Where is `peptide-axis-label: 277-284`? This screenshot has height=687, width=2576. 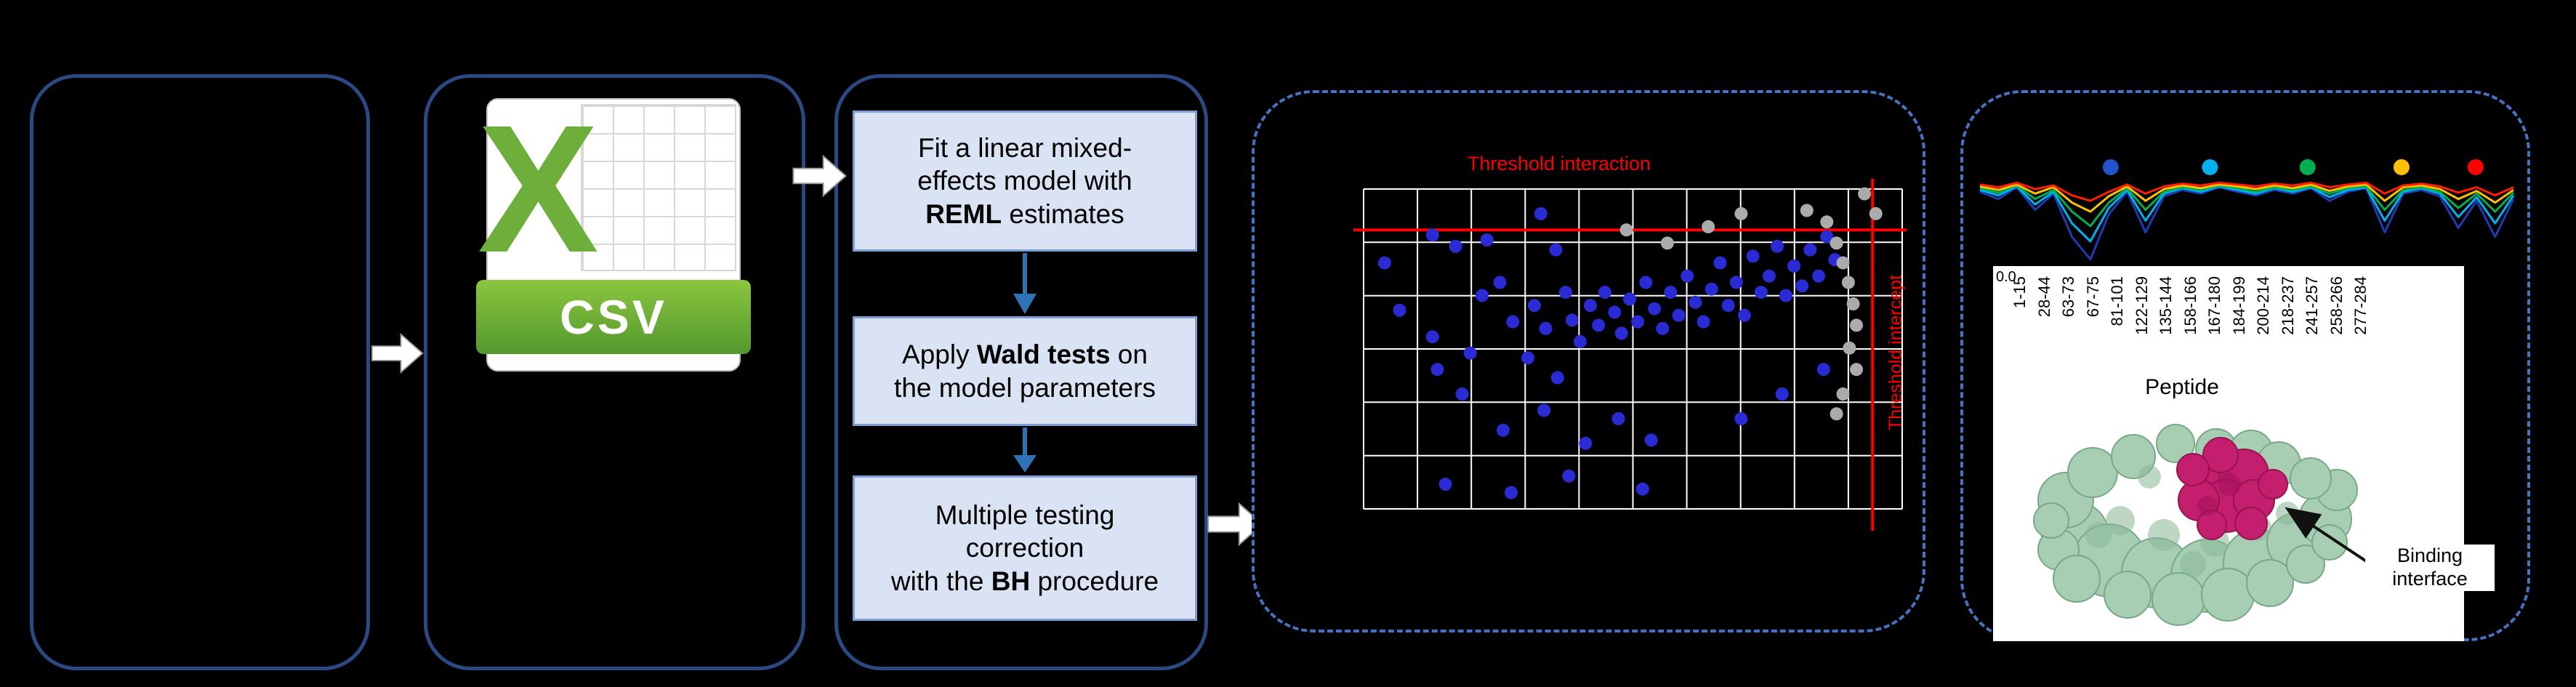
peptide-axis-label: 277-284 is located at coordinates (2360, 305).